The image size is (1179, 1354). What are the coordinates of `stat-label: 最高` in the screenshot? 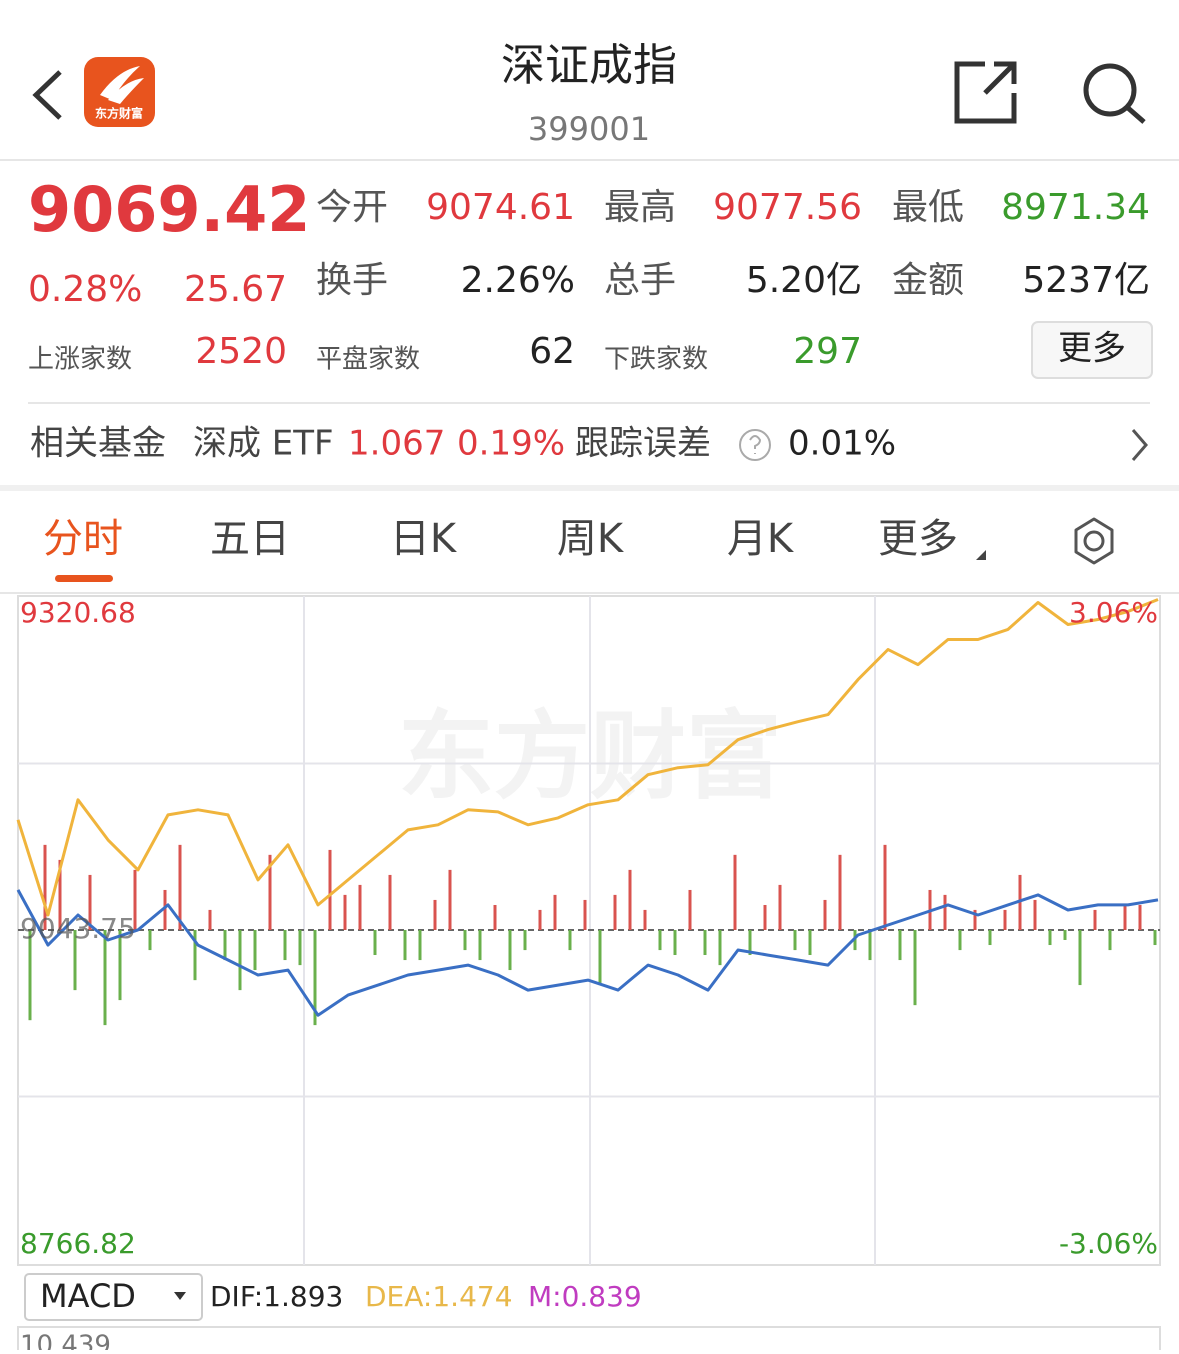 It's located at (640, 207).